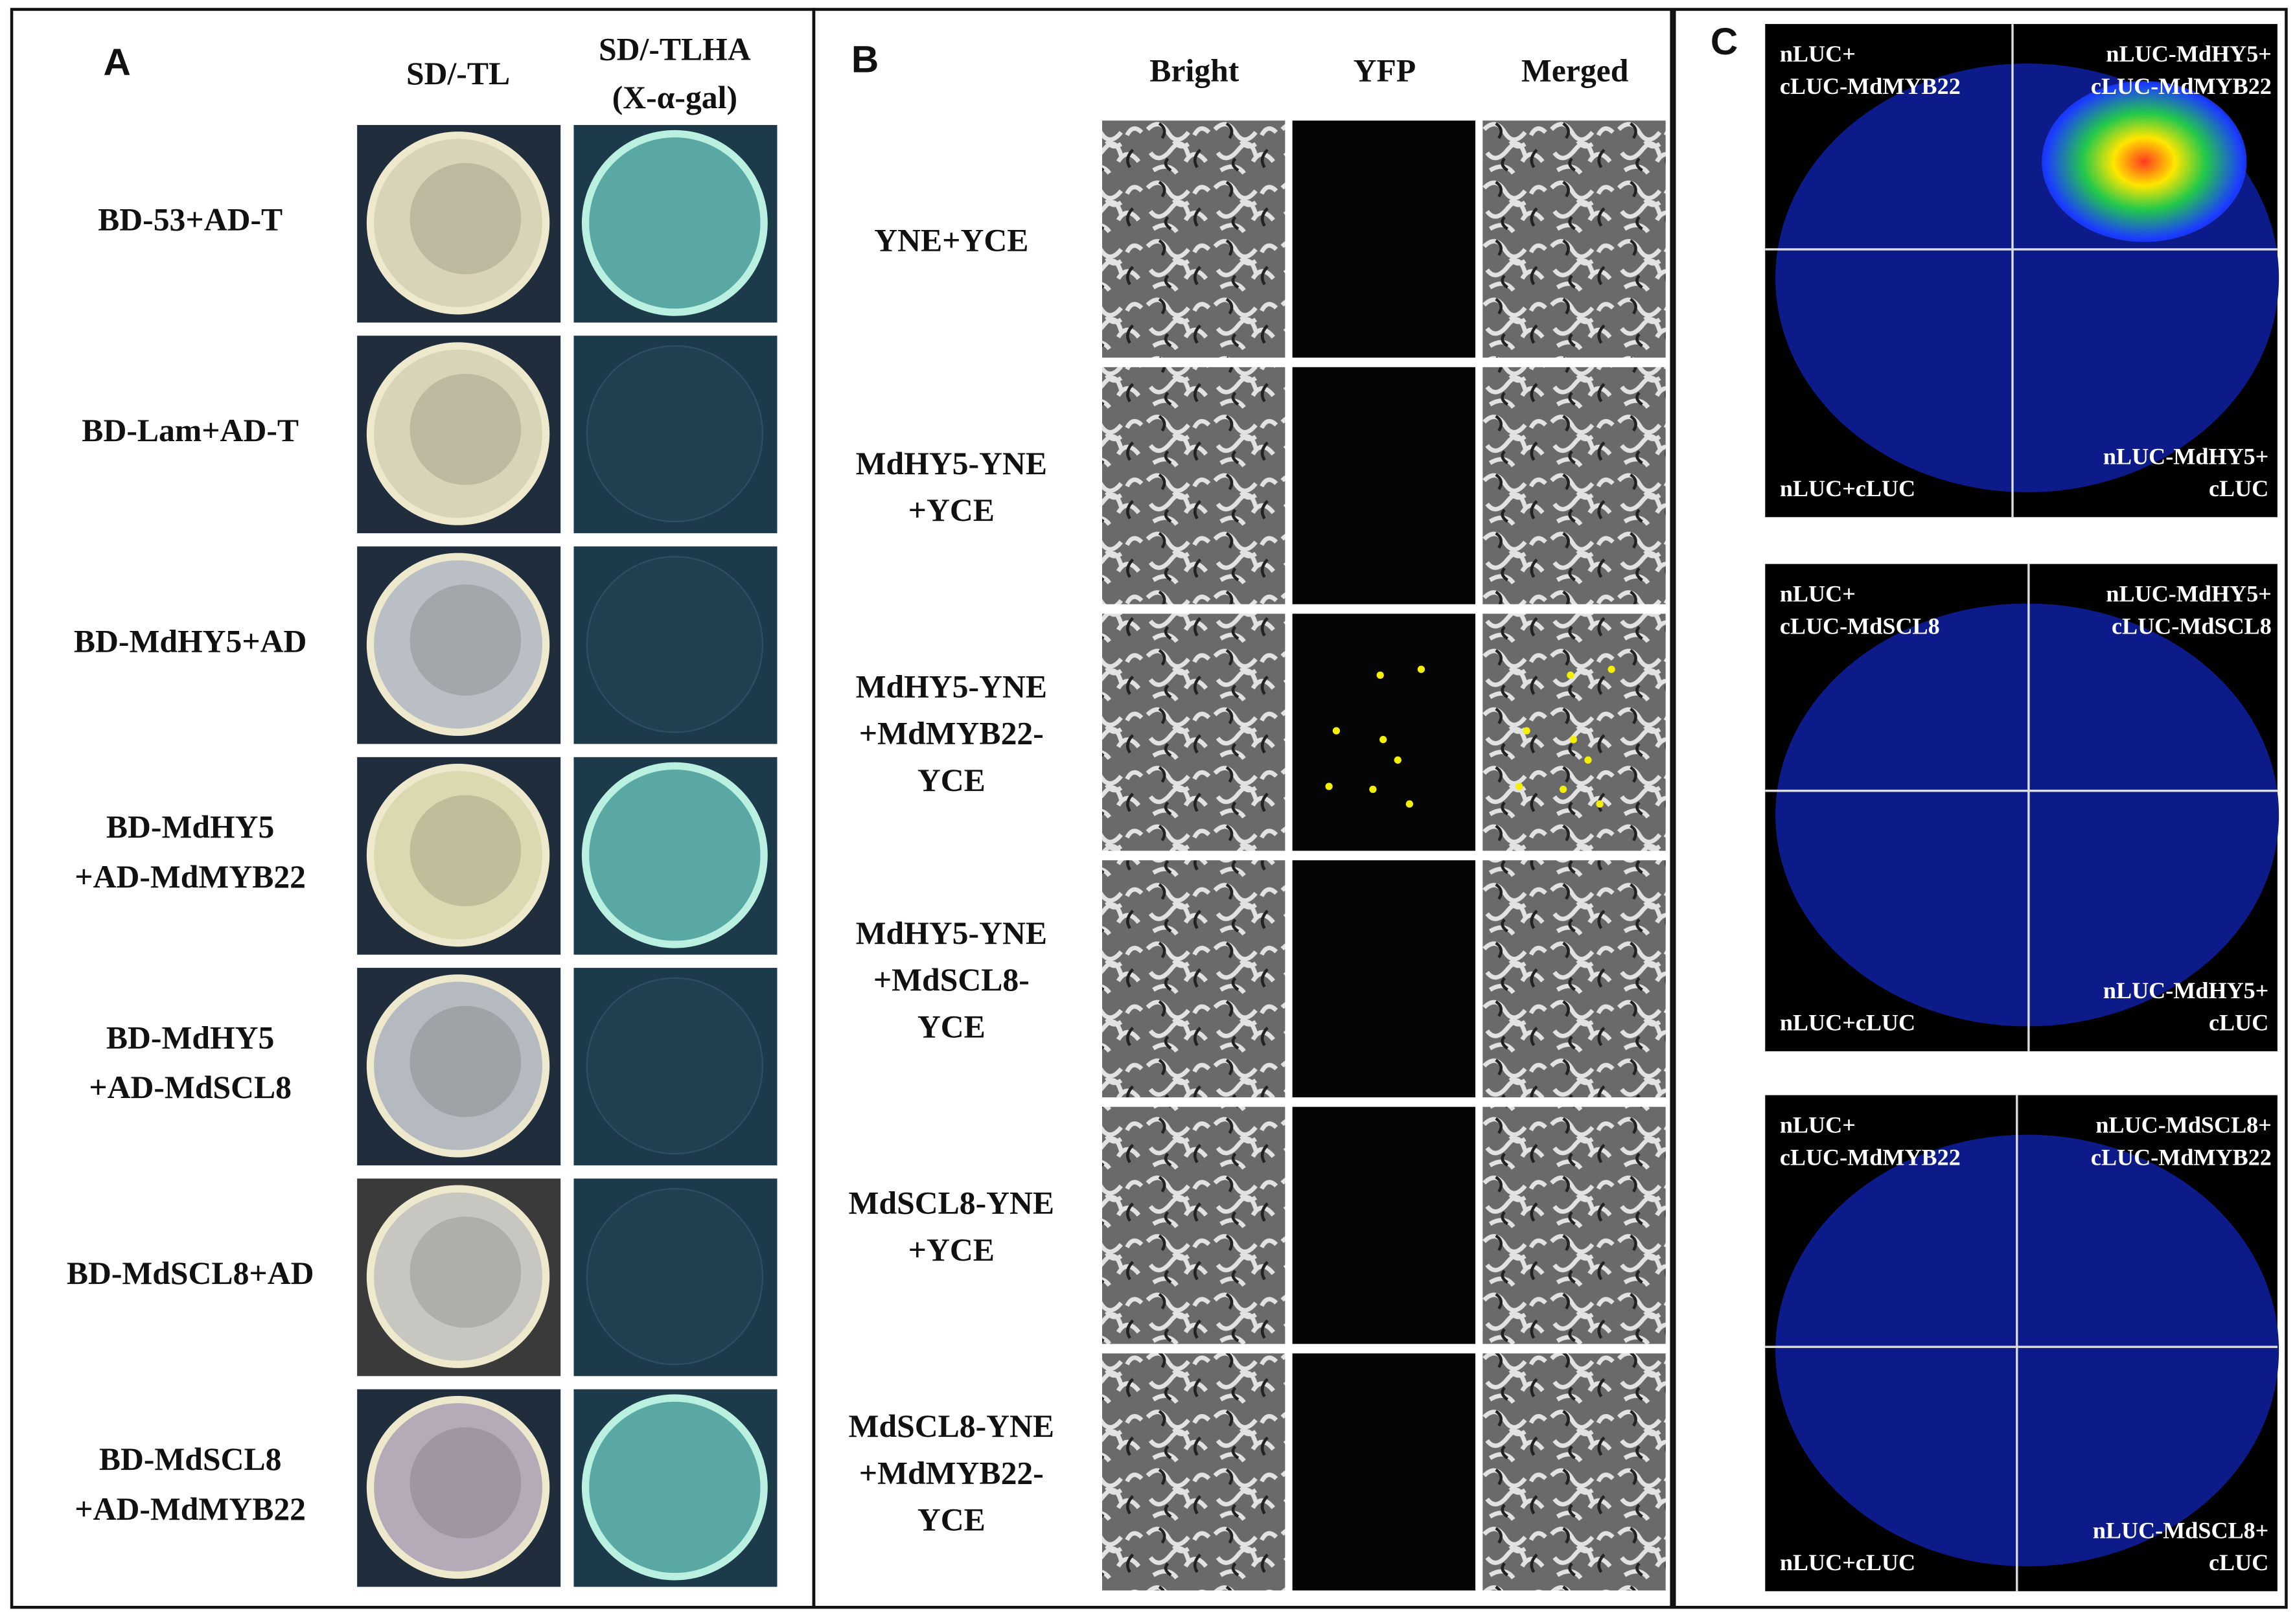  I want to click on row-label: +MdMYB22-, so click(951, 1473).